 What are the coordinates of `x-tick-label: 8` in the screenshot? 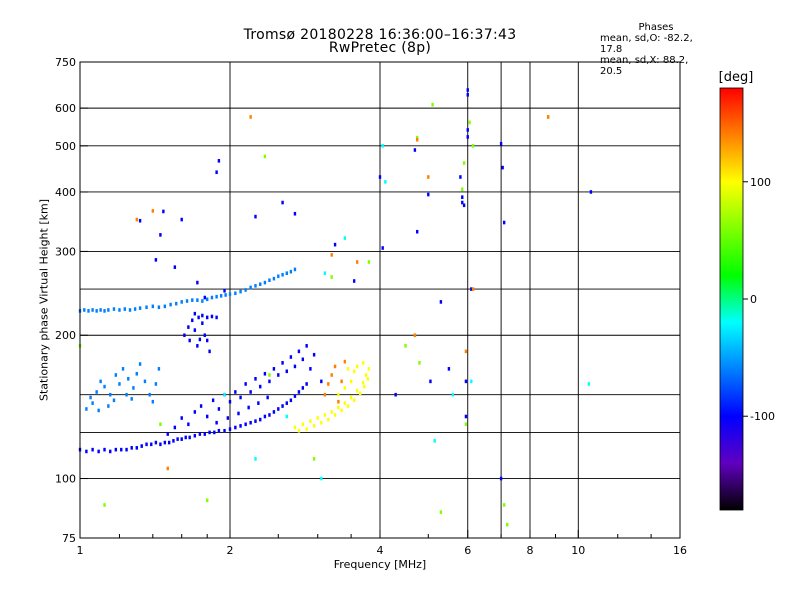 It's located at (530, 550).